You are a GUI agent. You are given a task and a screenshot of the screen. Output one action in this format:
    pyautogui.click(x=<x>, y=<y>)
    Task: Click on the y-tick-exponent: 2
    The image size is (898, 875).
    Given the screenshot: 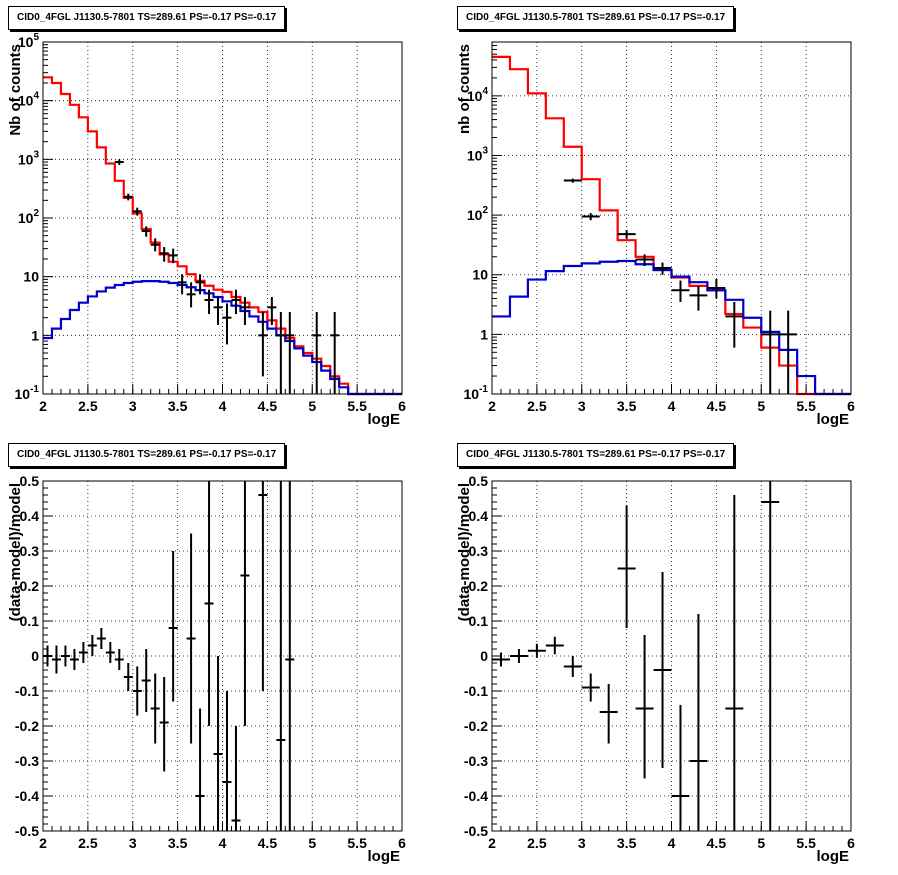 What is the action you would take?
    pyautogui.click(x=485, y=210)
    